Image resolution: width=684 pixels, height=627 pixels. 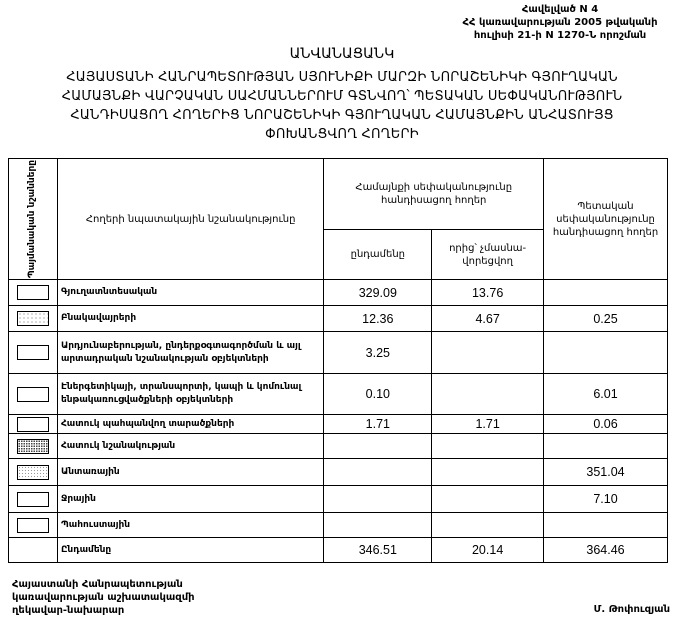 I want to click on community-non-privatized: 13.76, so click(x=488, y=292).